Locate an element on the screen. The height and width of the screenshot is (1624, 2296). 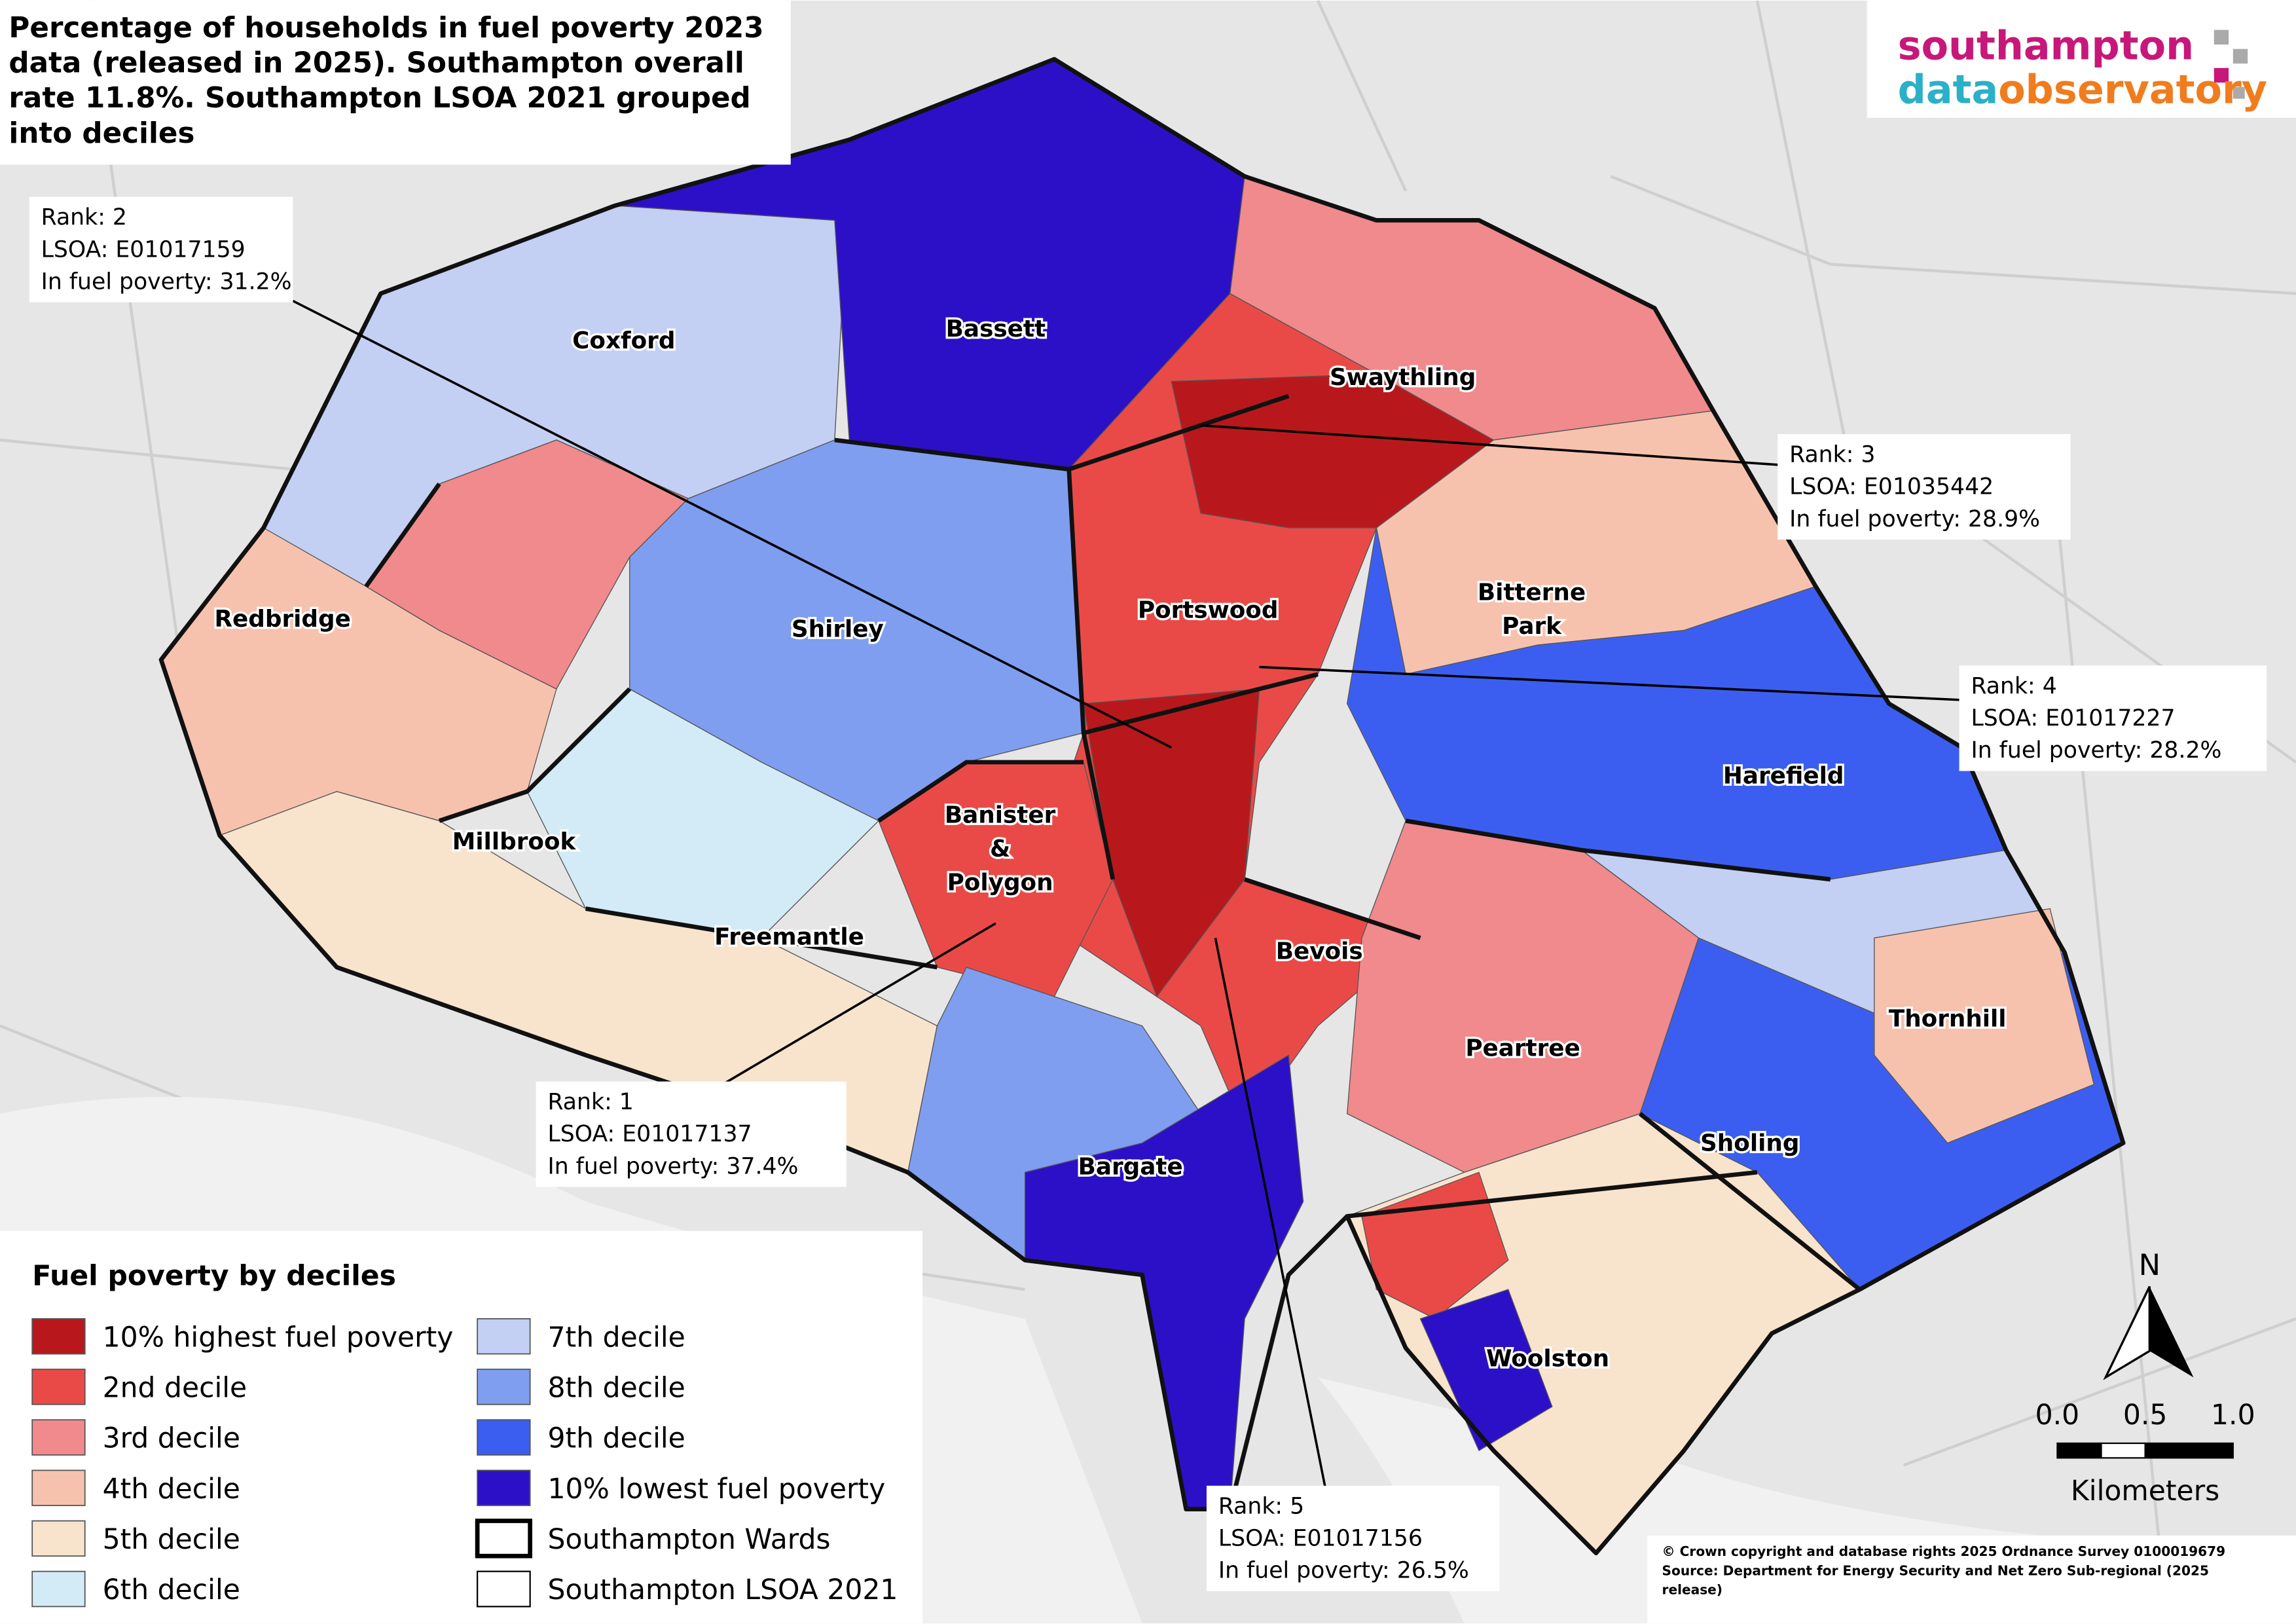
ward-label: Coxford is located at coordinates (623, 340).